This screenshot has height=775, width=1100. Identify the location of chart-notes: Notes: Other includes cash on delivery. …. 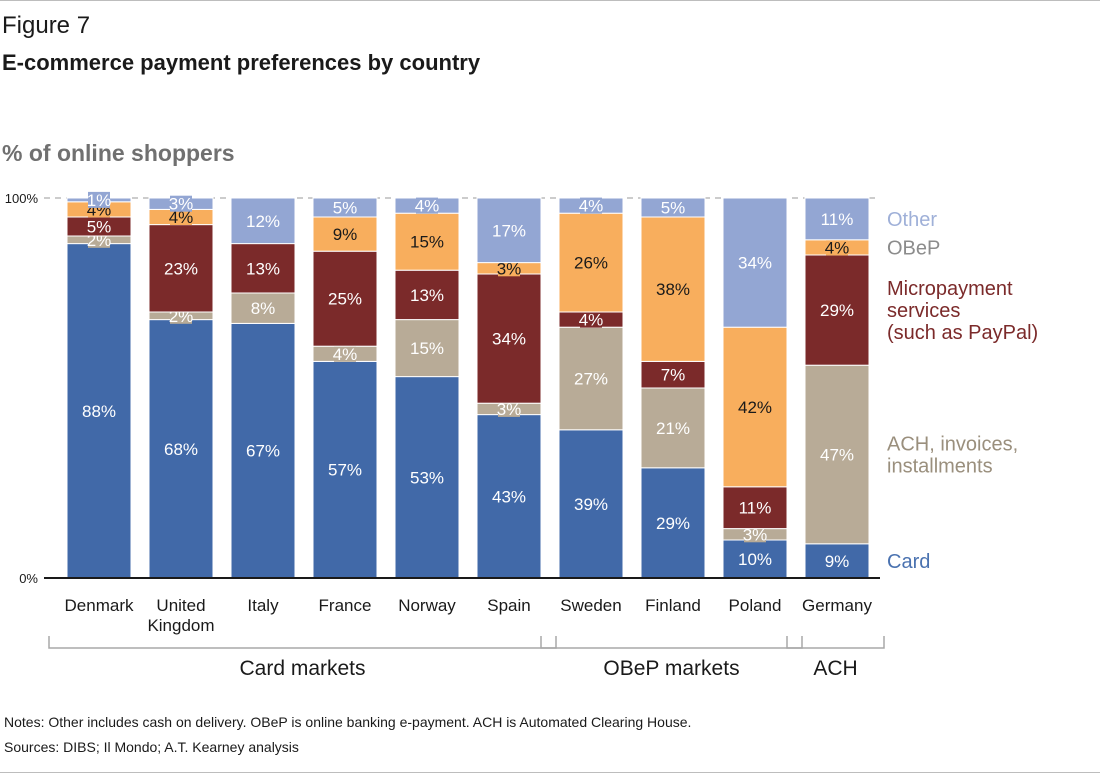
(348, 722).